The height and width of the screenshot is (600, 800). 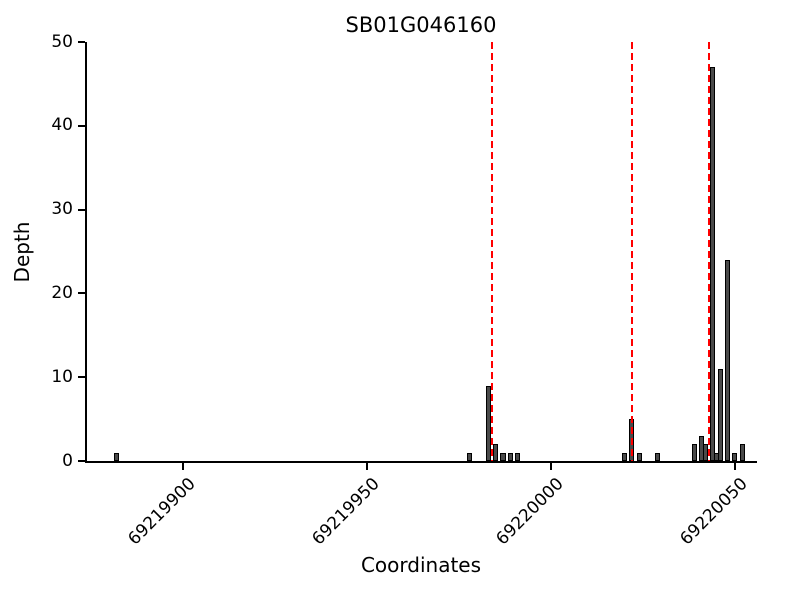 What do you see at coordinates (421, 565) in the screenshot?
I see `x-axis-label: Coordinates` at bounding box center [421, 565].